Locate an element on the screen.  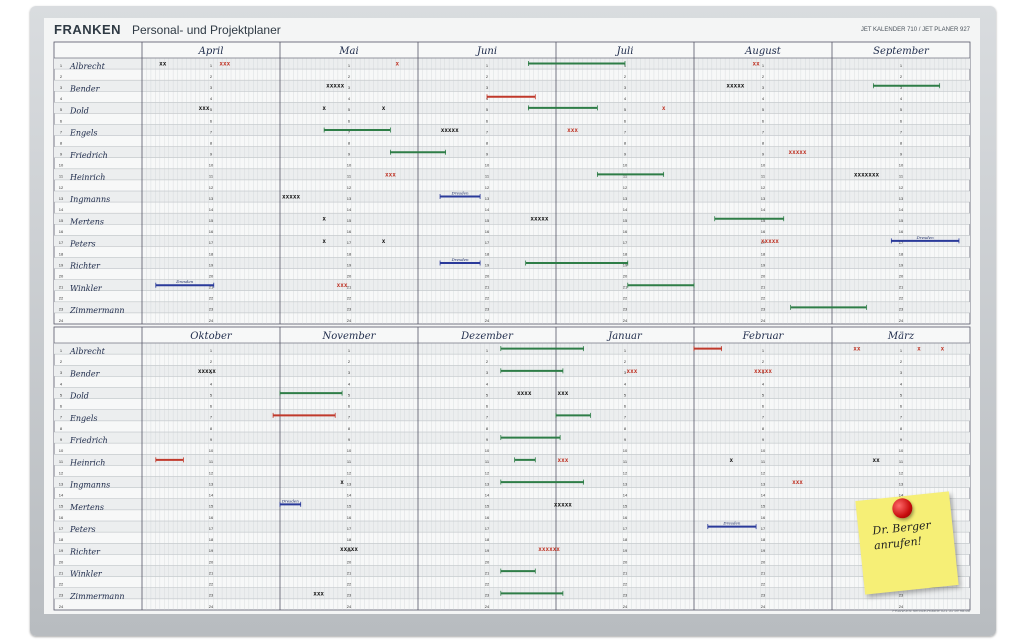
row-number: 8 is located at coordinates (61, 428).